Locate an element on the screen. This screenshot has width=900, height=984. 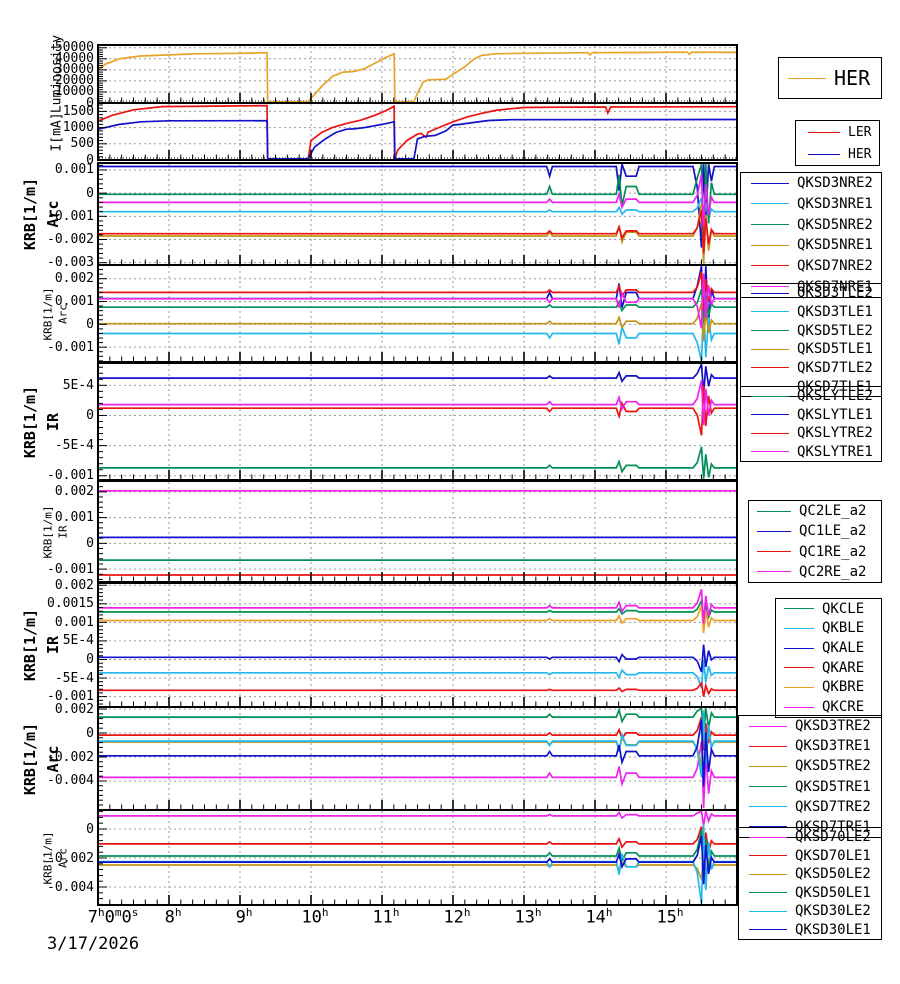
xtick-13h: 13h is located at coordinates (528, 917).